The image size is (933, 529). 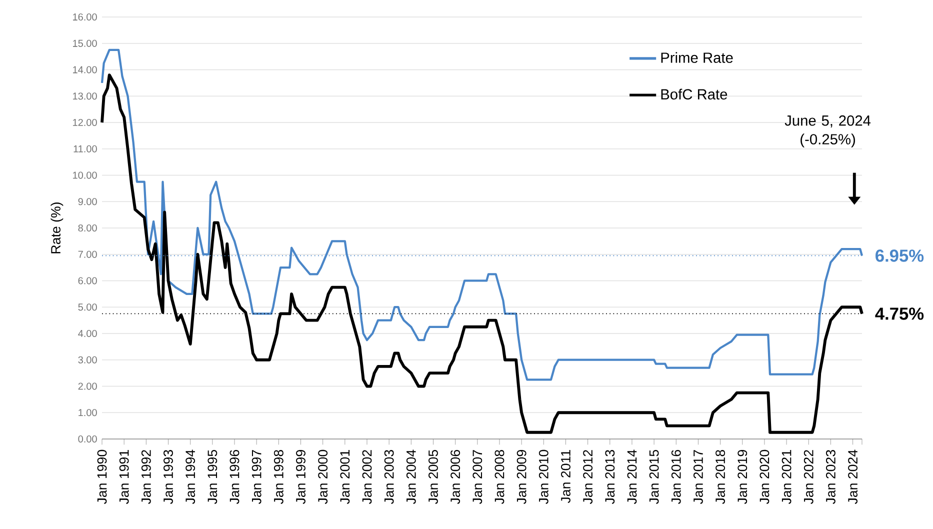 What do you see at coordinates (301, 477) in the screenshot?
I see `x-tick-label: Jan 1999` at bounding box center [301, 477].